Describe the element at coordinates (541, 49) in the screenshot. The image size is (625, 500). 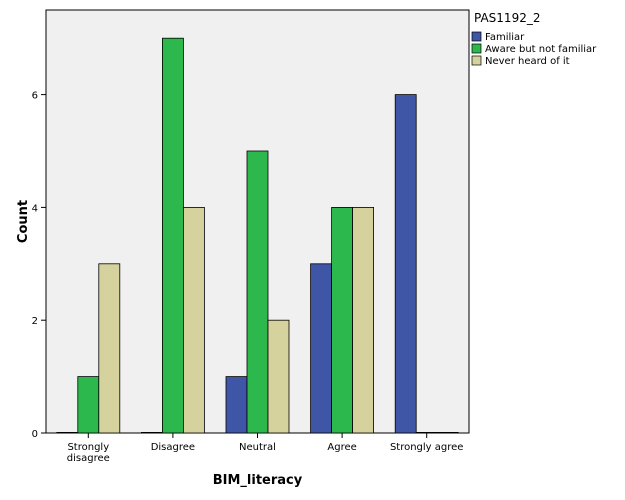
I see `legend-label: Aware but not familiar` at that location.